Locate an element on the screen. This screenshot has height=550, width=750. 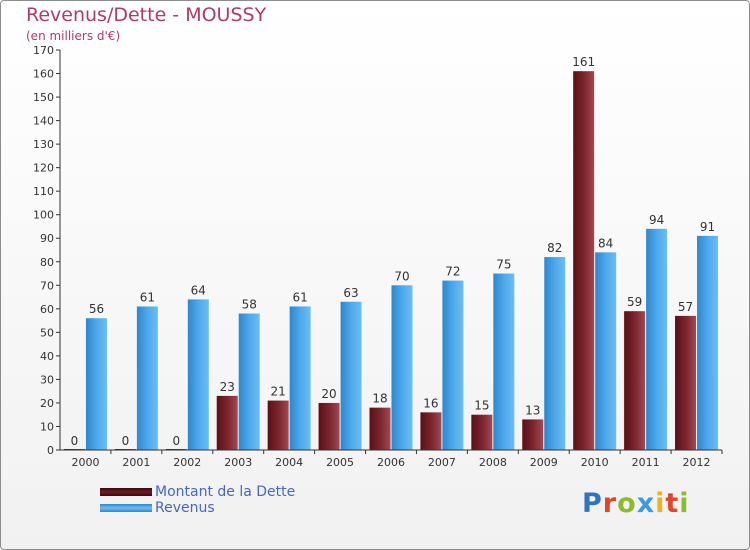
logo-letter: x is located at coordinates (646, 503).